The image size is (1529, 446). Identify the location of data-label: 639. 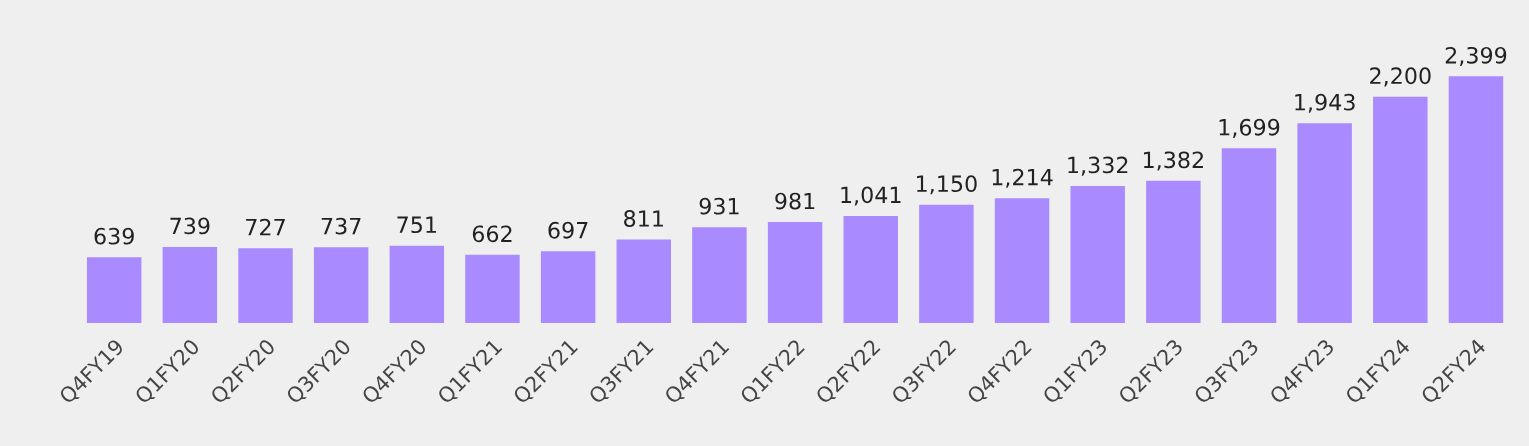
(114, 236).